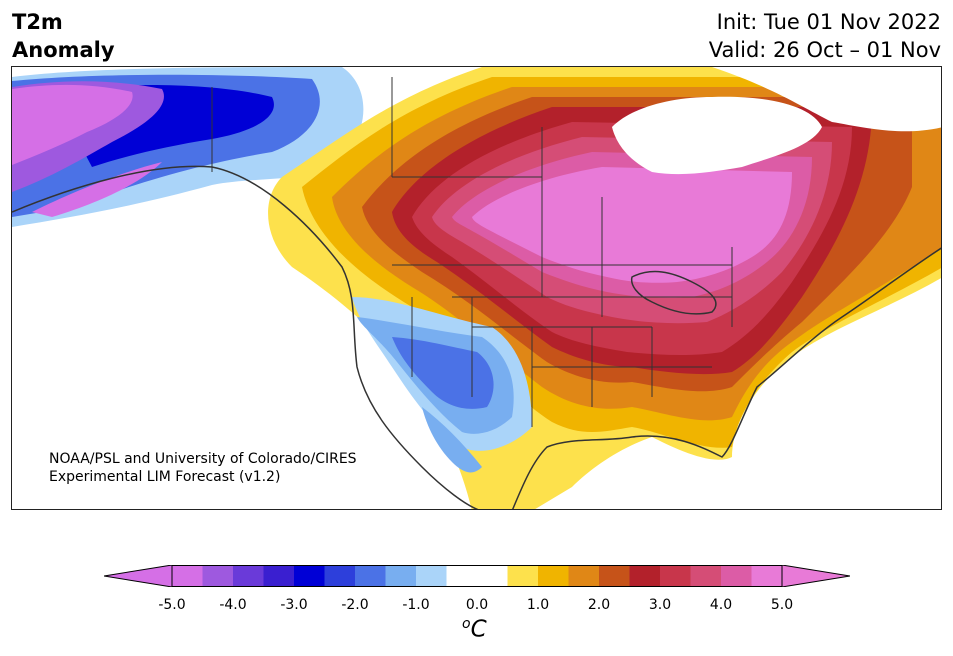  Describe the element at coordinates (826, 99) in the screenshot. I see `arctic-ocean` at that location.